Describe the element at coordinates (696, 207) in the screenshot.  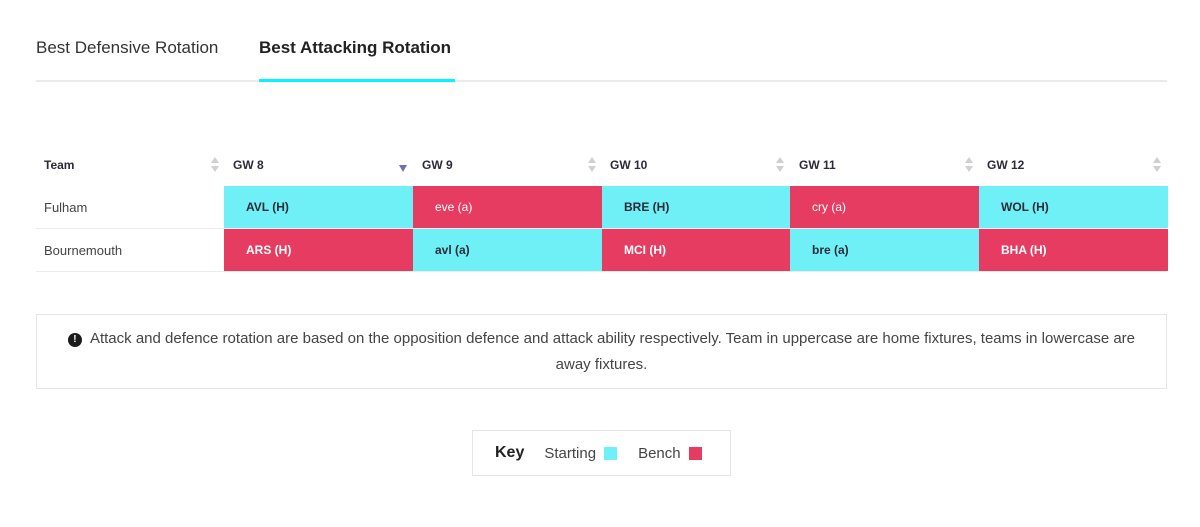
I see `fixture-cell: BRE (H)` at that location.